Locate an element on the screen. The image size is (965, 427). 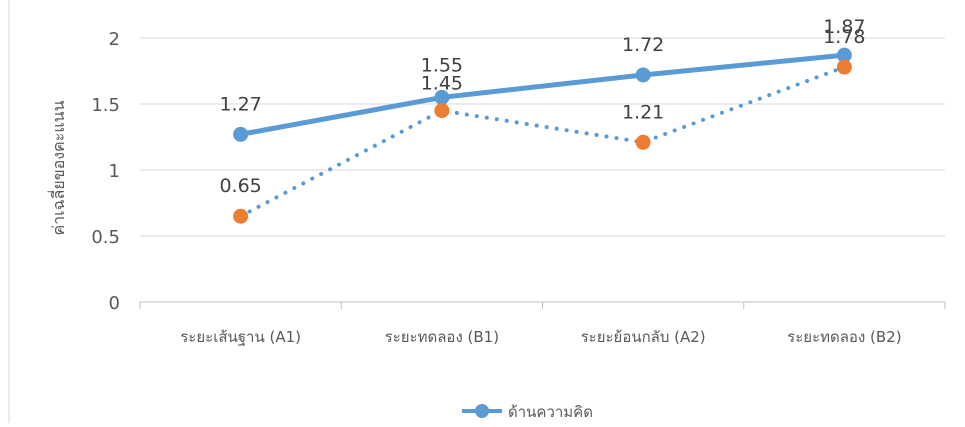
series-2-data-label: 1.45 is located at coordinates (442, 84).